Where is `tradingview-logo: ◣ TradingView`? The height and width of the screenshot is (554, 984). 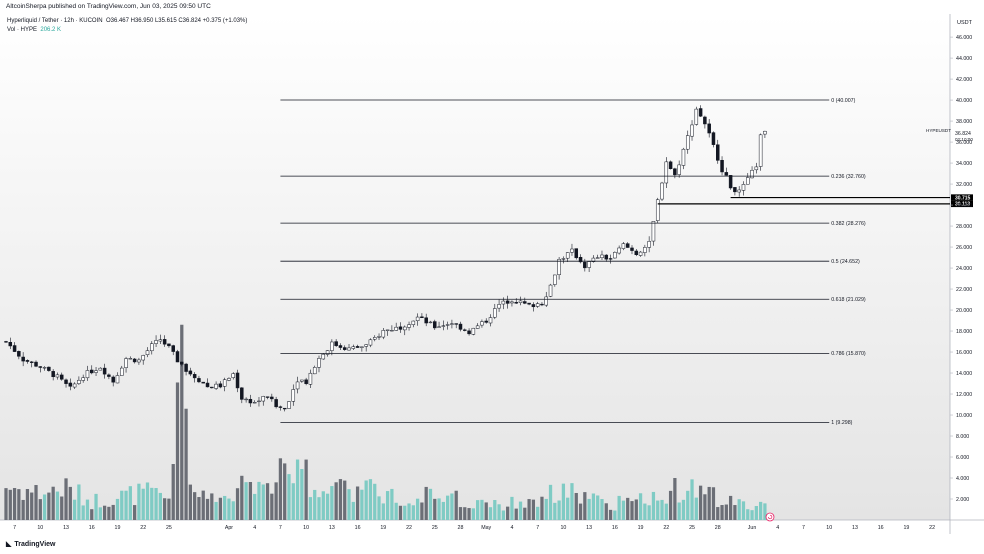
tradingview-logo: ◣ TradingView is located at coordinates (31, 544).